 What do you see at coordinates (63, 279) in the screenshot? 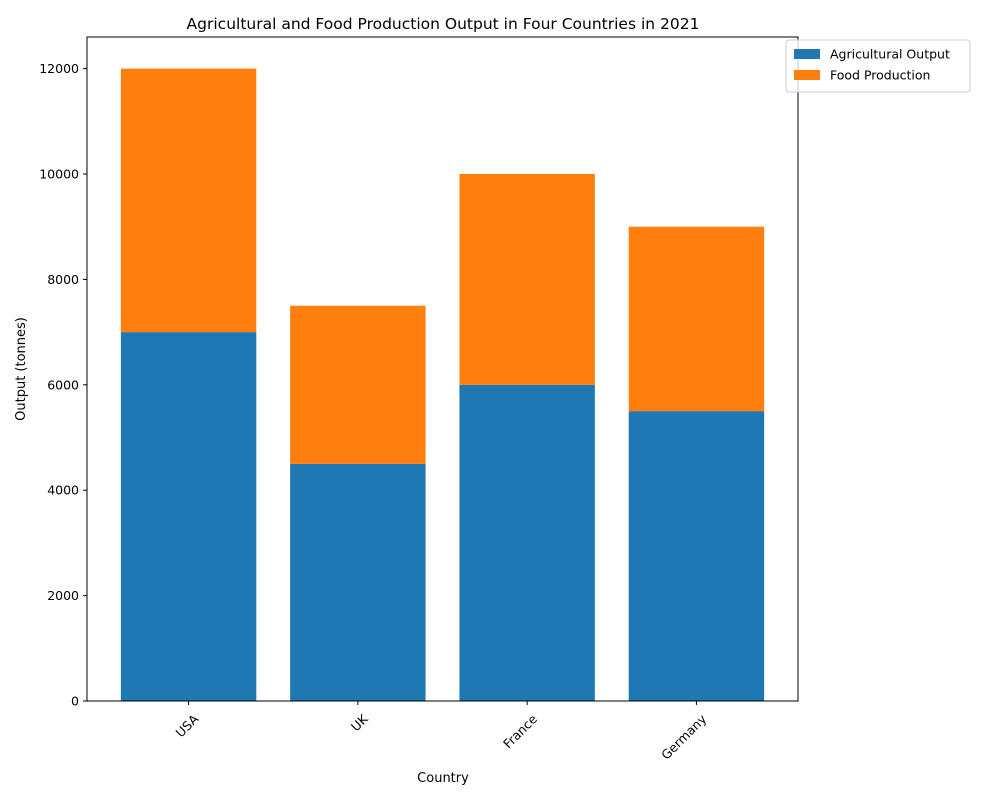
I see `y-tick-label: 8000` at bounding box center [63, 279].